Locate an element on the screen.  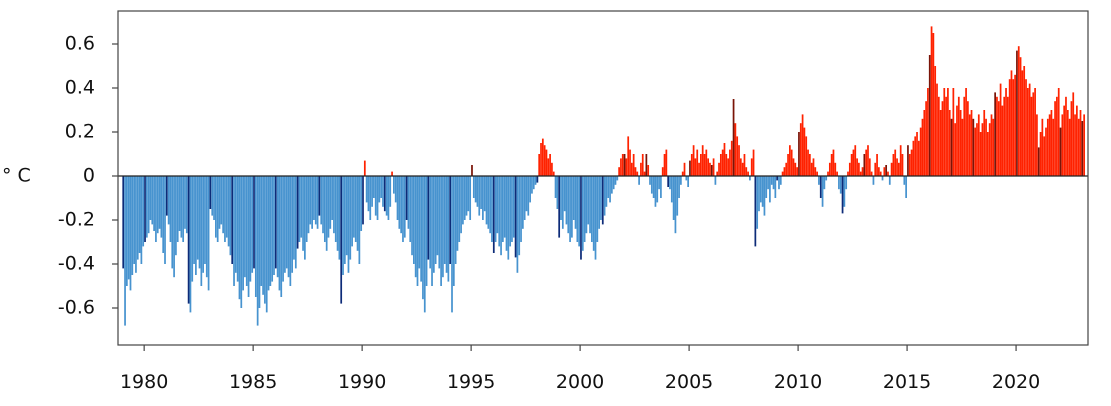
y-tick-label: 0.2 is located at coordinates (80, 132).